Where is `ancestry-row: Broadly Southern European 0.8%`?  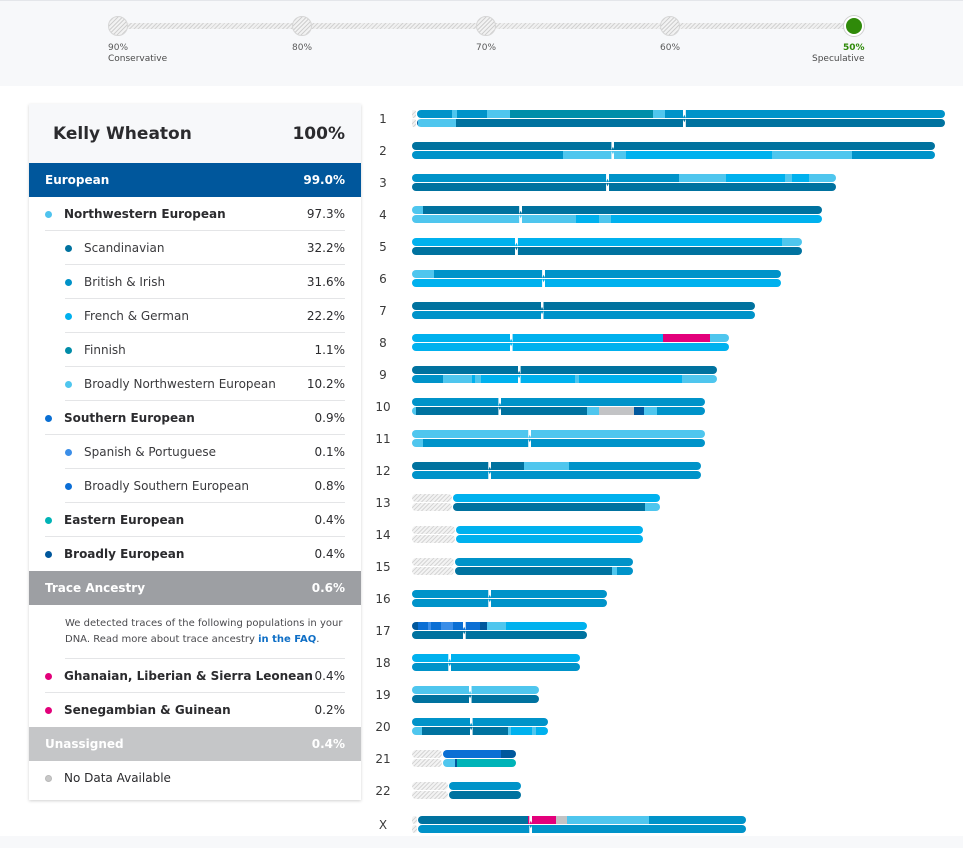
ancestry-row: Broadly Southern European 0.8% is located at coordinates (195, 486).